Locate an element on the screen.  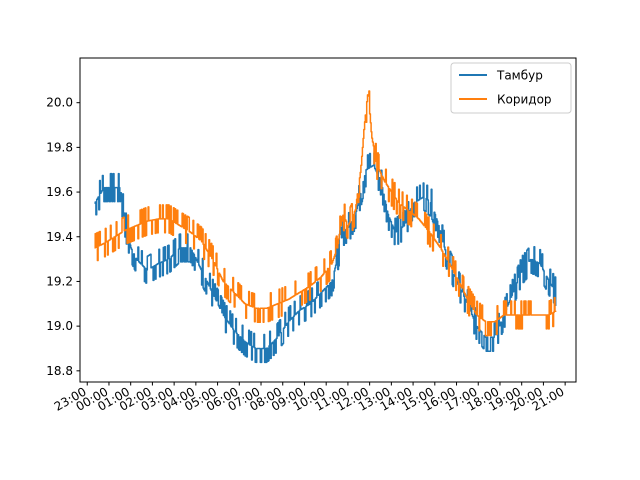
y-tick-label: 19.0 is located at coordinates (59, 326).